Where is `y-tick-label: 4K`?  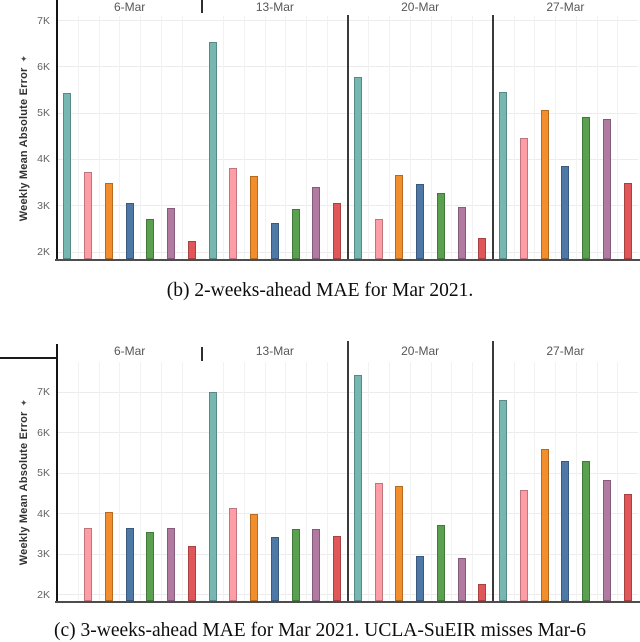 y-tick-label: 4K is located at coordinates (43, 513).